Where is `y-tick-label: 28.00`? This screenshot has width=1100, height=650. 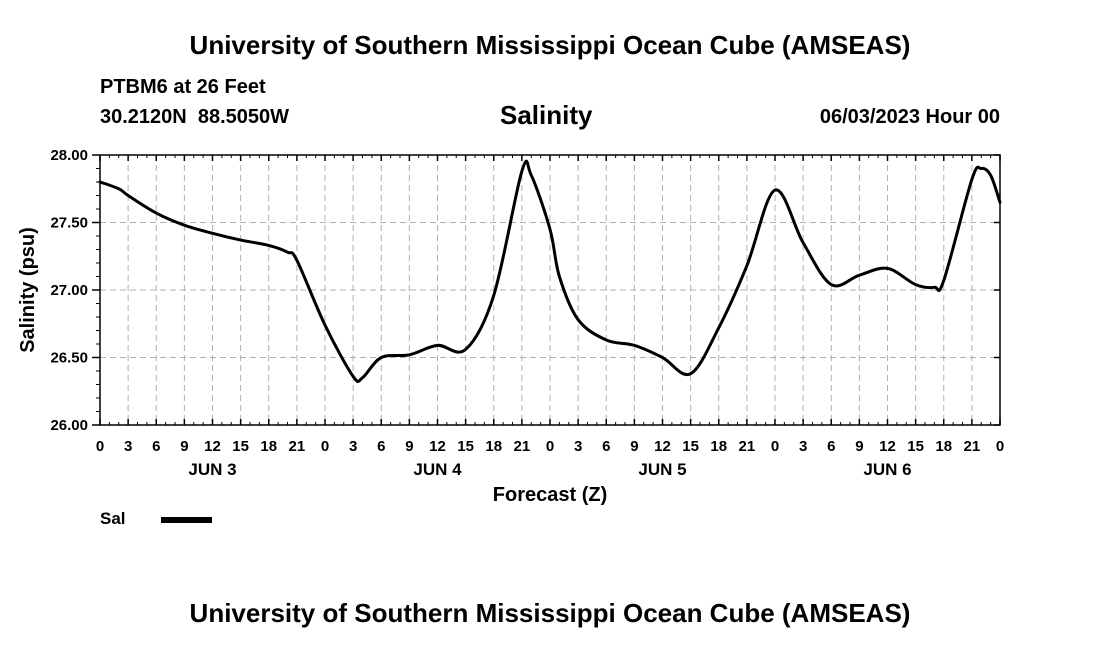 y-tick-label: 28.00 is located at coordinates (69, 155).